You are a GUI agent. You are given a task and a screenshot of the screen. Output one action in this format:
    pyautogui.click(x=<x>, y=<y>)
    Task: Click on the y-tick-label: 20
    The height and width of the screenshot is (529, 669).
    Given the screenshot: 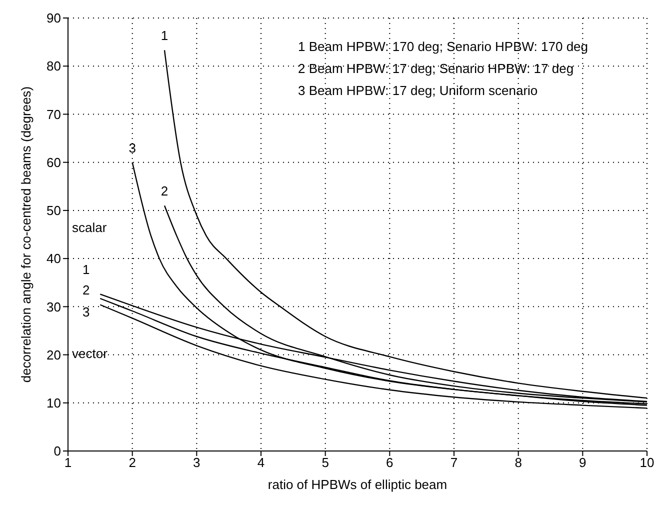 What is the action you would take?
    pyautogui.click(x=53, y=354)
    